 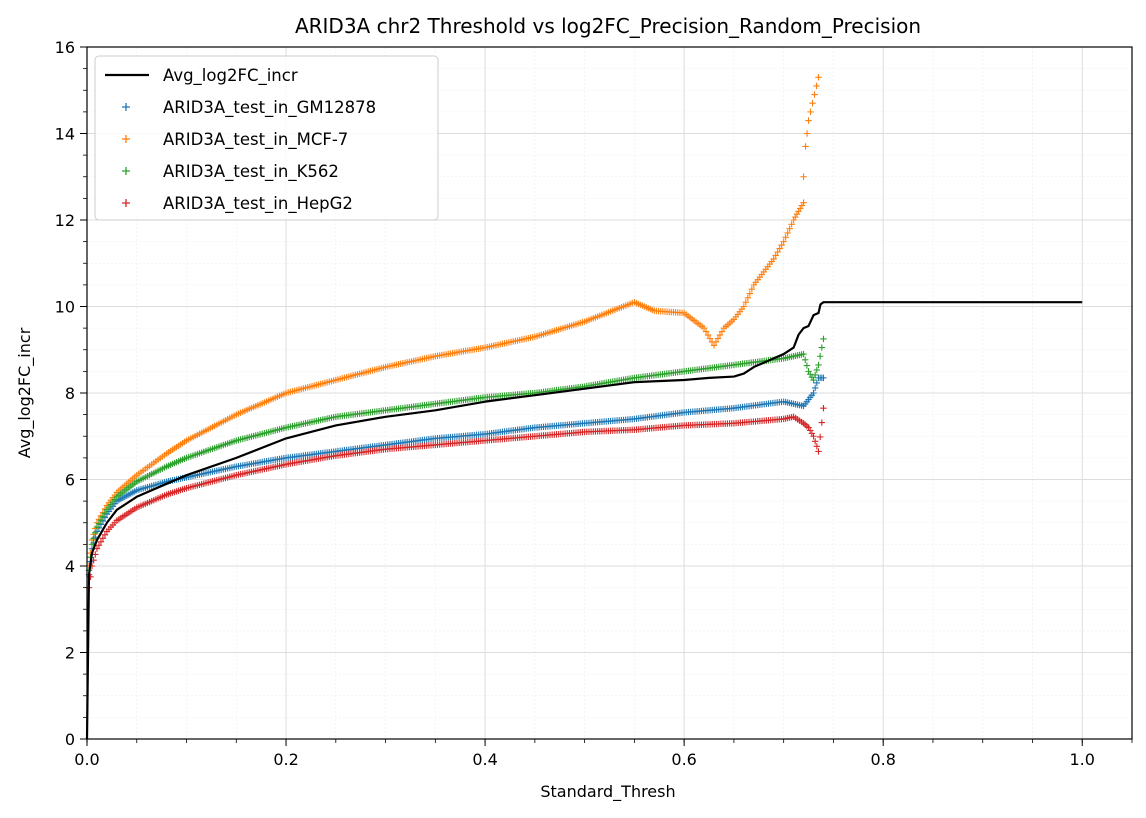 I want to click on y-tick-label: 10, so click(x=65, y=307).